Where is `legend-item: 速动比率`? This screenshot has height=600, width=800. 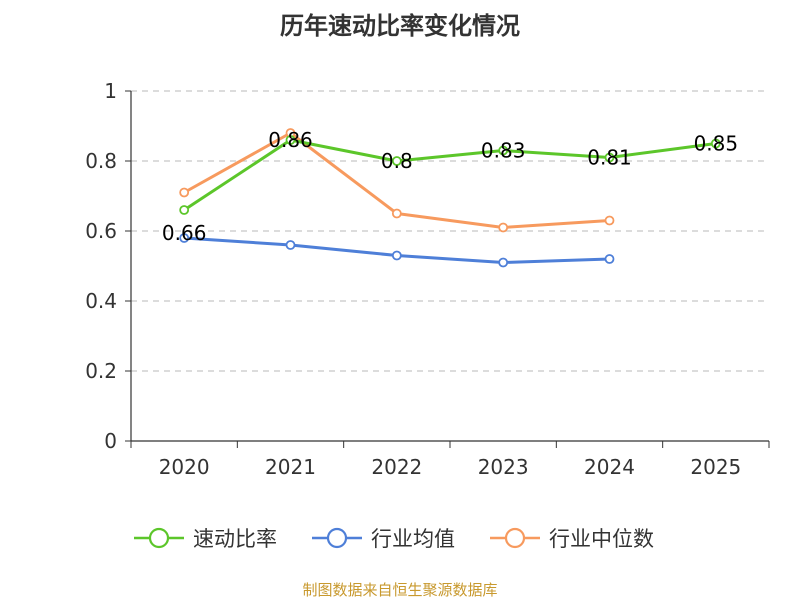
legend-item: 速动比率 is located at coordinates (205, 538).